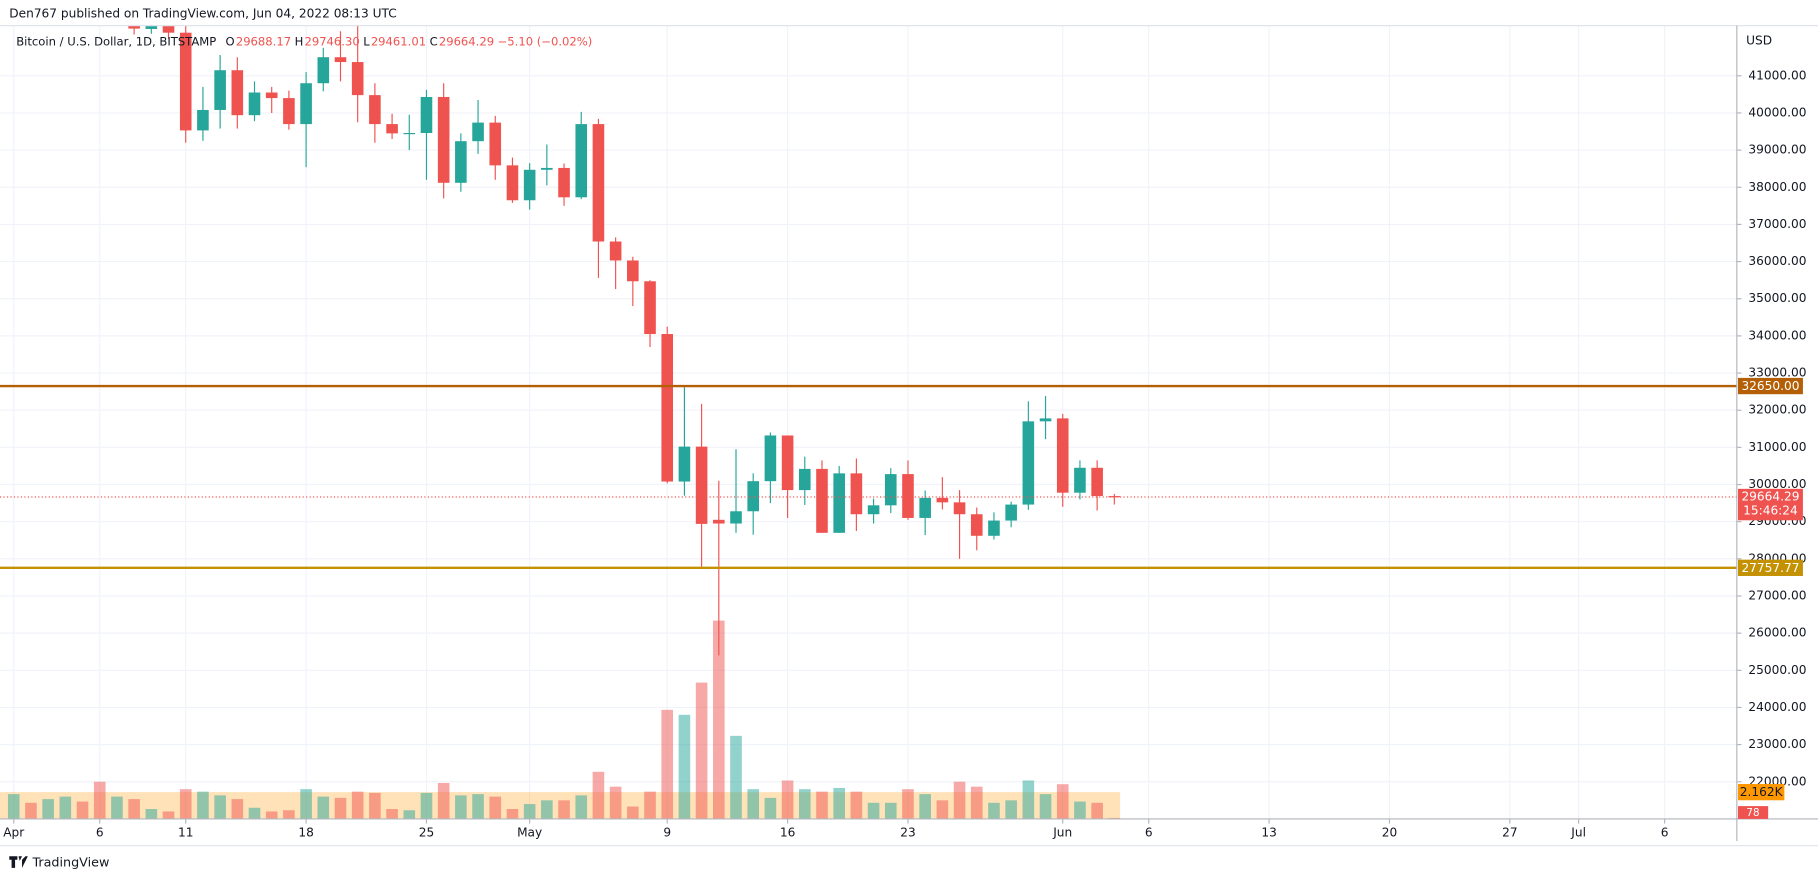 The image size is (1818, 876). Describe the element at coordinates (1777, 150) in the screenshot. I see `y-tick-label: 39000.00` at that location.